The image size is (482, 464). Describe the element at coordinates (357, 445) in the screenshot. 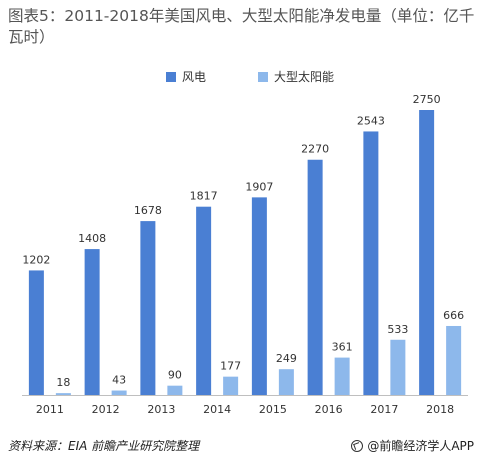

I see `brand-logo-icon` at that location.